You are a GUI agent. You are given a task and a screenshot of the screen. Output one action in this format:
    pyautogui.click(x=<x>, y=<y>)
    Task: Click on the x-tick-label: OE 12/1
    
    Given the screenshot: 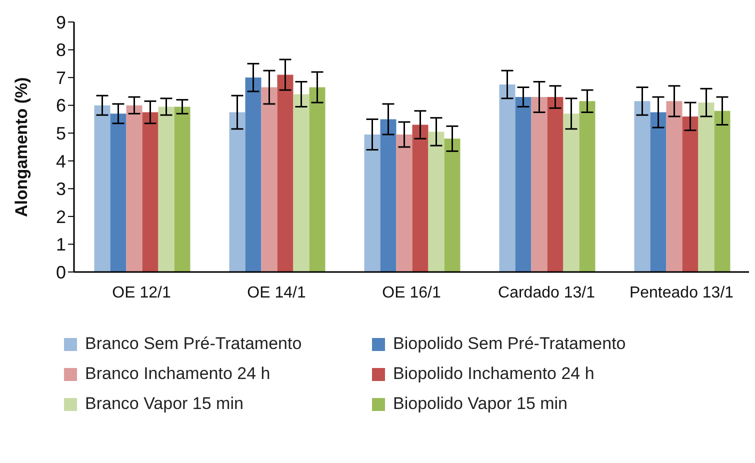 What is the action you would take?
    pyautogui.click(x=141, y=293)
    